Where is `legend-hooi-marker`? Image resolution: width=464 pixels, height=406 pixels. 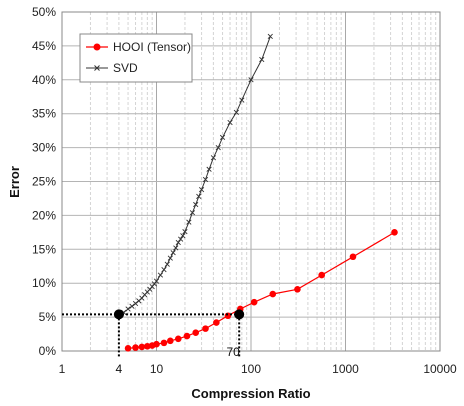
legend-hooi-marker is located at coordinates (97, 47).